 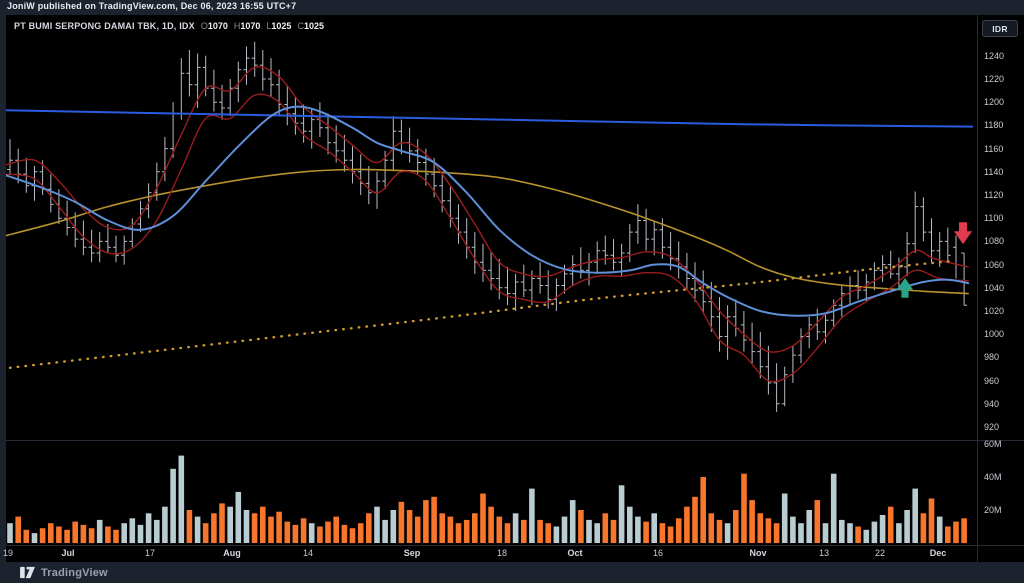 What do you see at coordinates (27, 572) in the screenshot?
I see `tradingview-logo-icon` at bounding box center [27, 572].